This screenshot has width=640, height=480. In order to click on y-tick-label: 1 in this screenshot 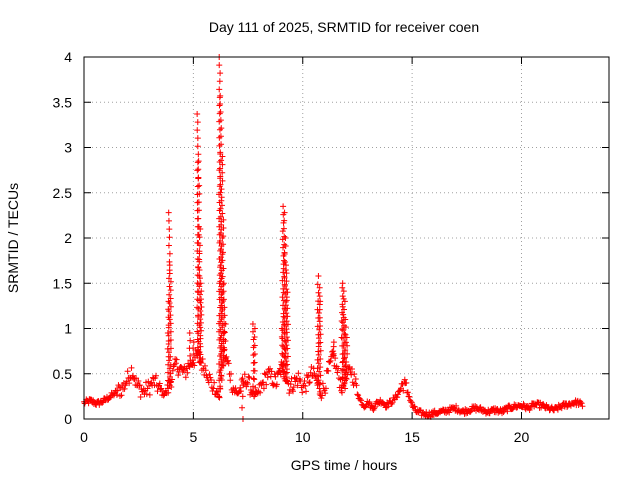, I will do `click(68, 329)`.